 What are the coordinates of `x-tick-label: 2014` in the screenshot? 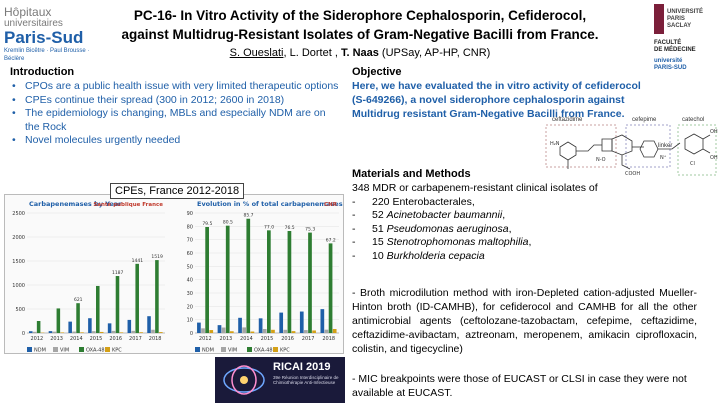 It's located at (246, 339).